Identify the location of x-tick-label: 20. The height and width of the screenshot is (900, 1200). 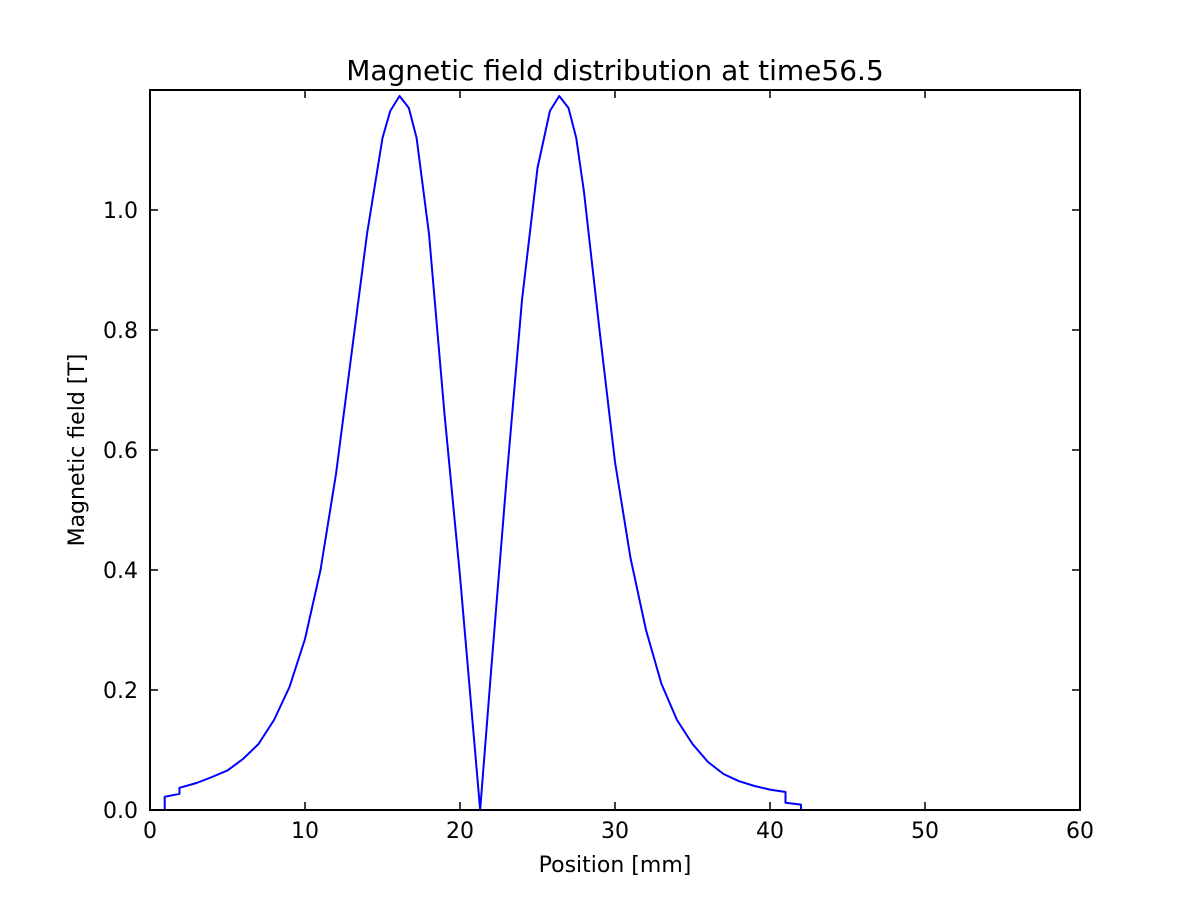
(460, 831).